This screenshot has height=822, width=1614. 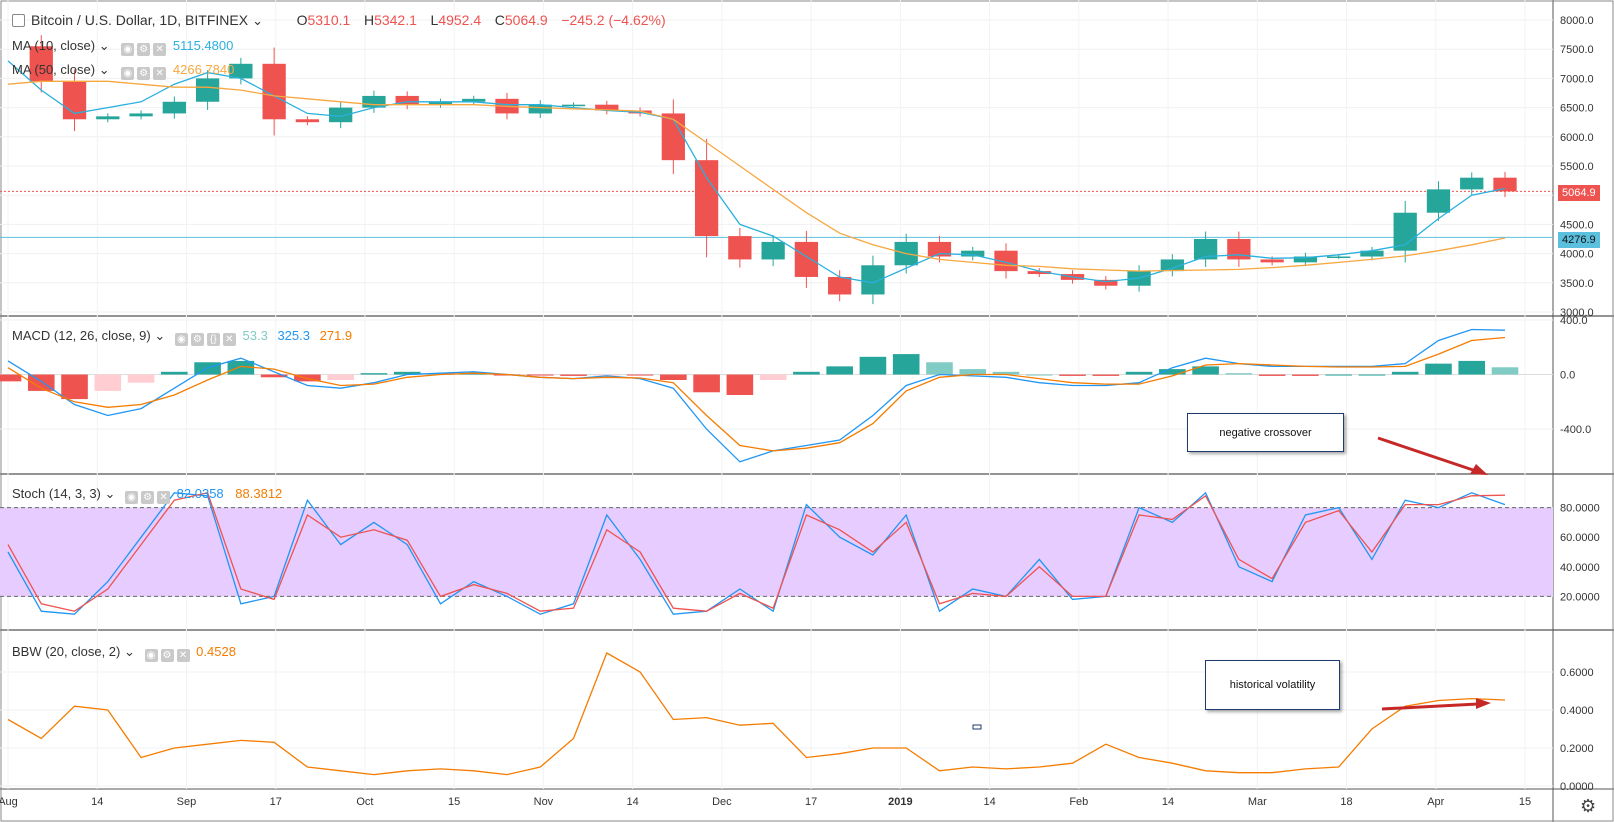 What do you see at coordinates (1577, 787) in the screenshot?
I see `y-tick-label: 0.0000` at bounding box center [1577, 787].